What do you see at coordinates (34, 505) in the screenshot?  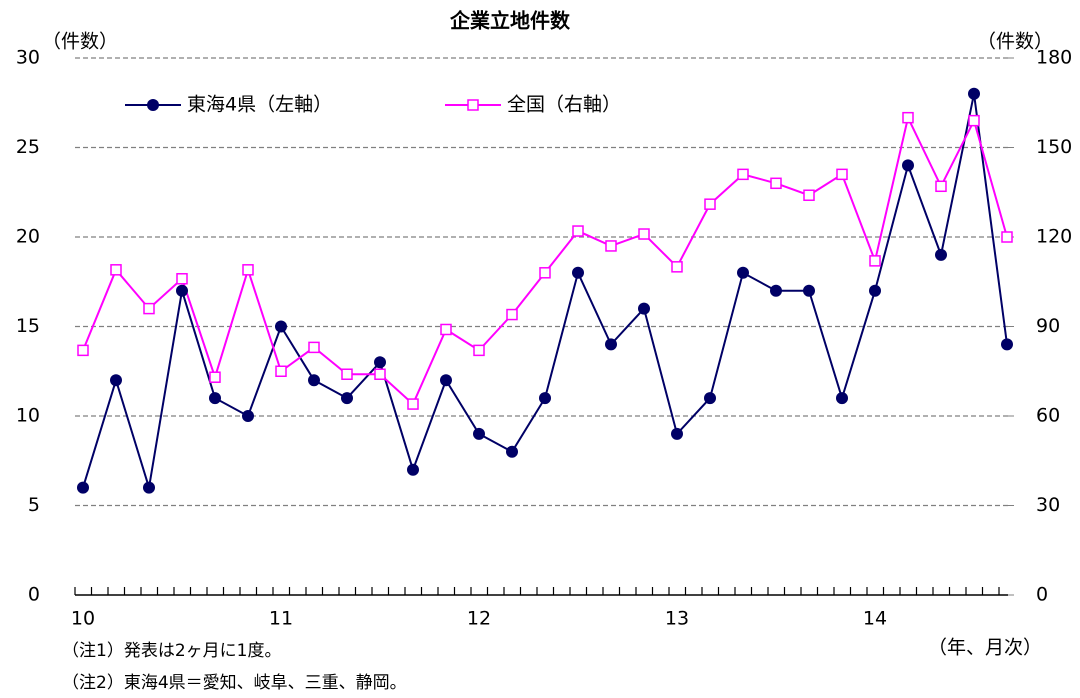 I see `y-tick-label: 5` at bounding box center [34, 505].